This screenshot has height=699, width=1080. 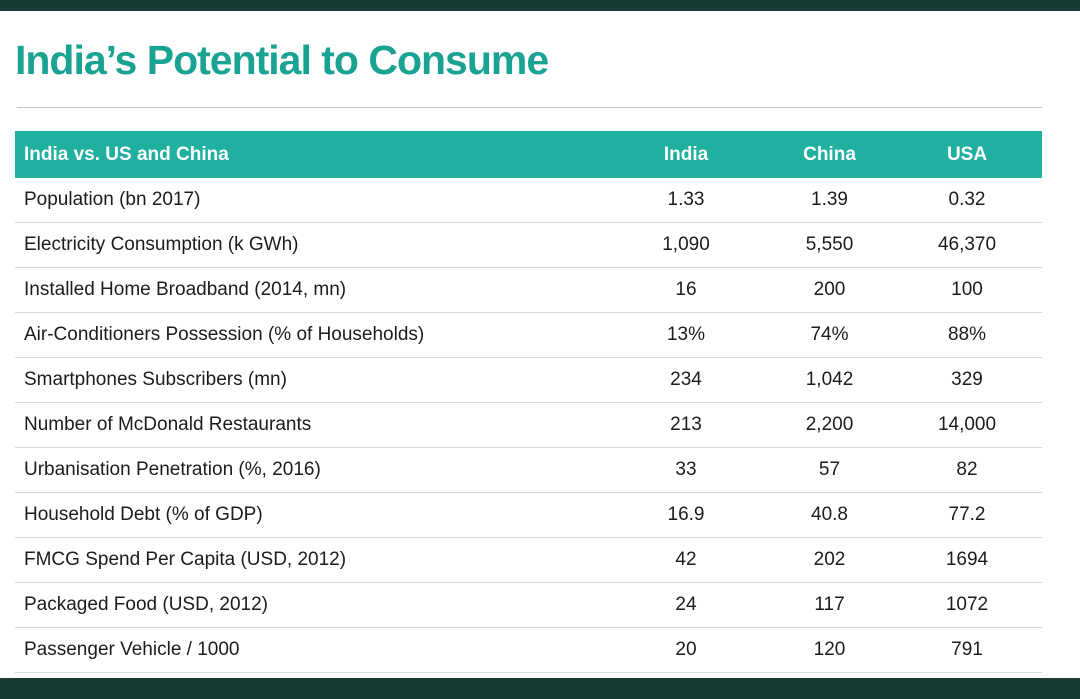 I want to click on india-value: 24, so click(x=686, y=605).